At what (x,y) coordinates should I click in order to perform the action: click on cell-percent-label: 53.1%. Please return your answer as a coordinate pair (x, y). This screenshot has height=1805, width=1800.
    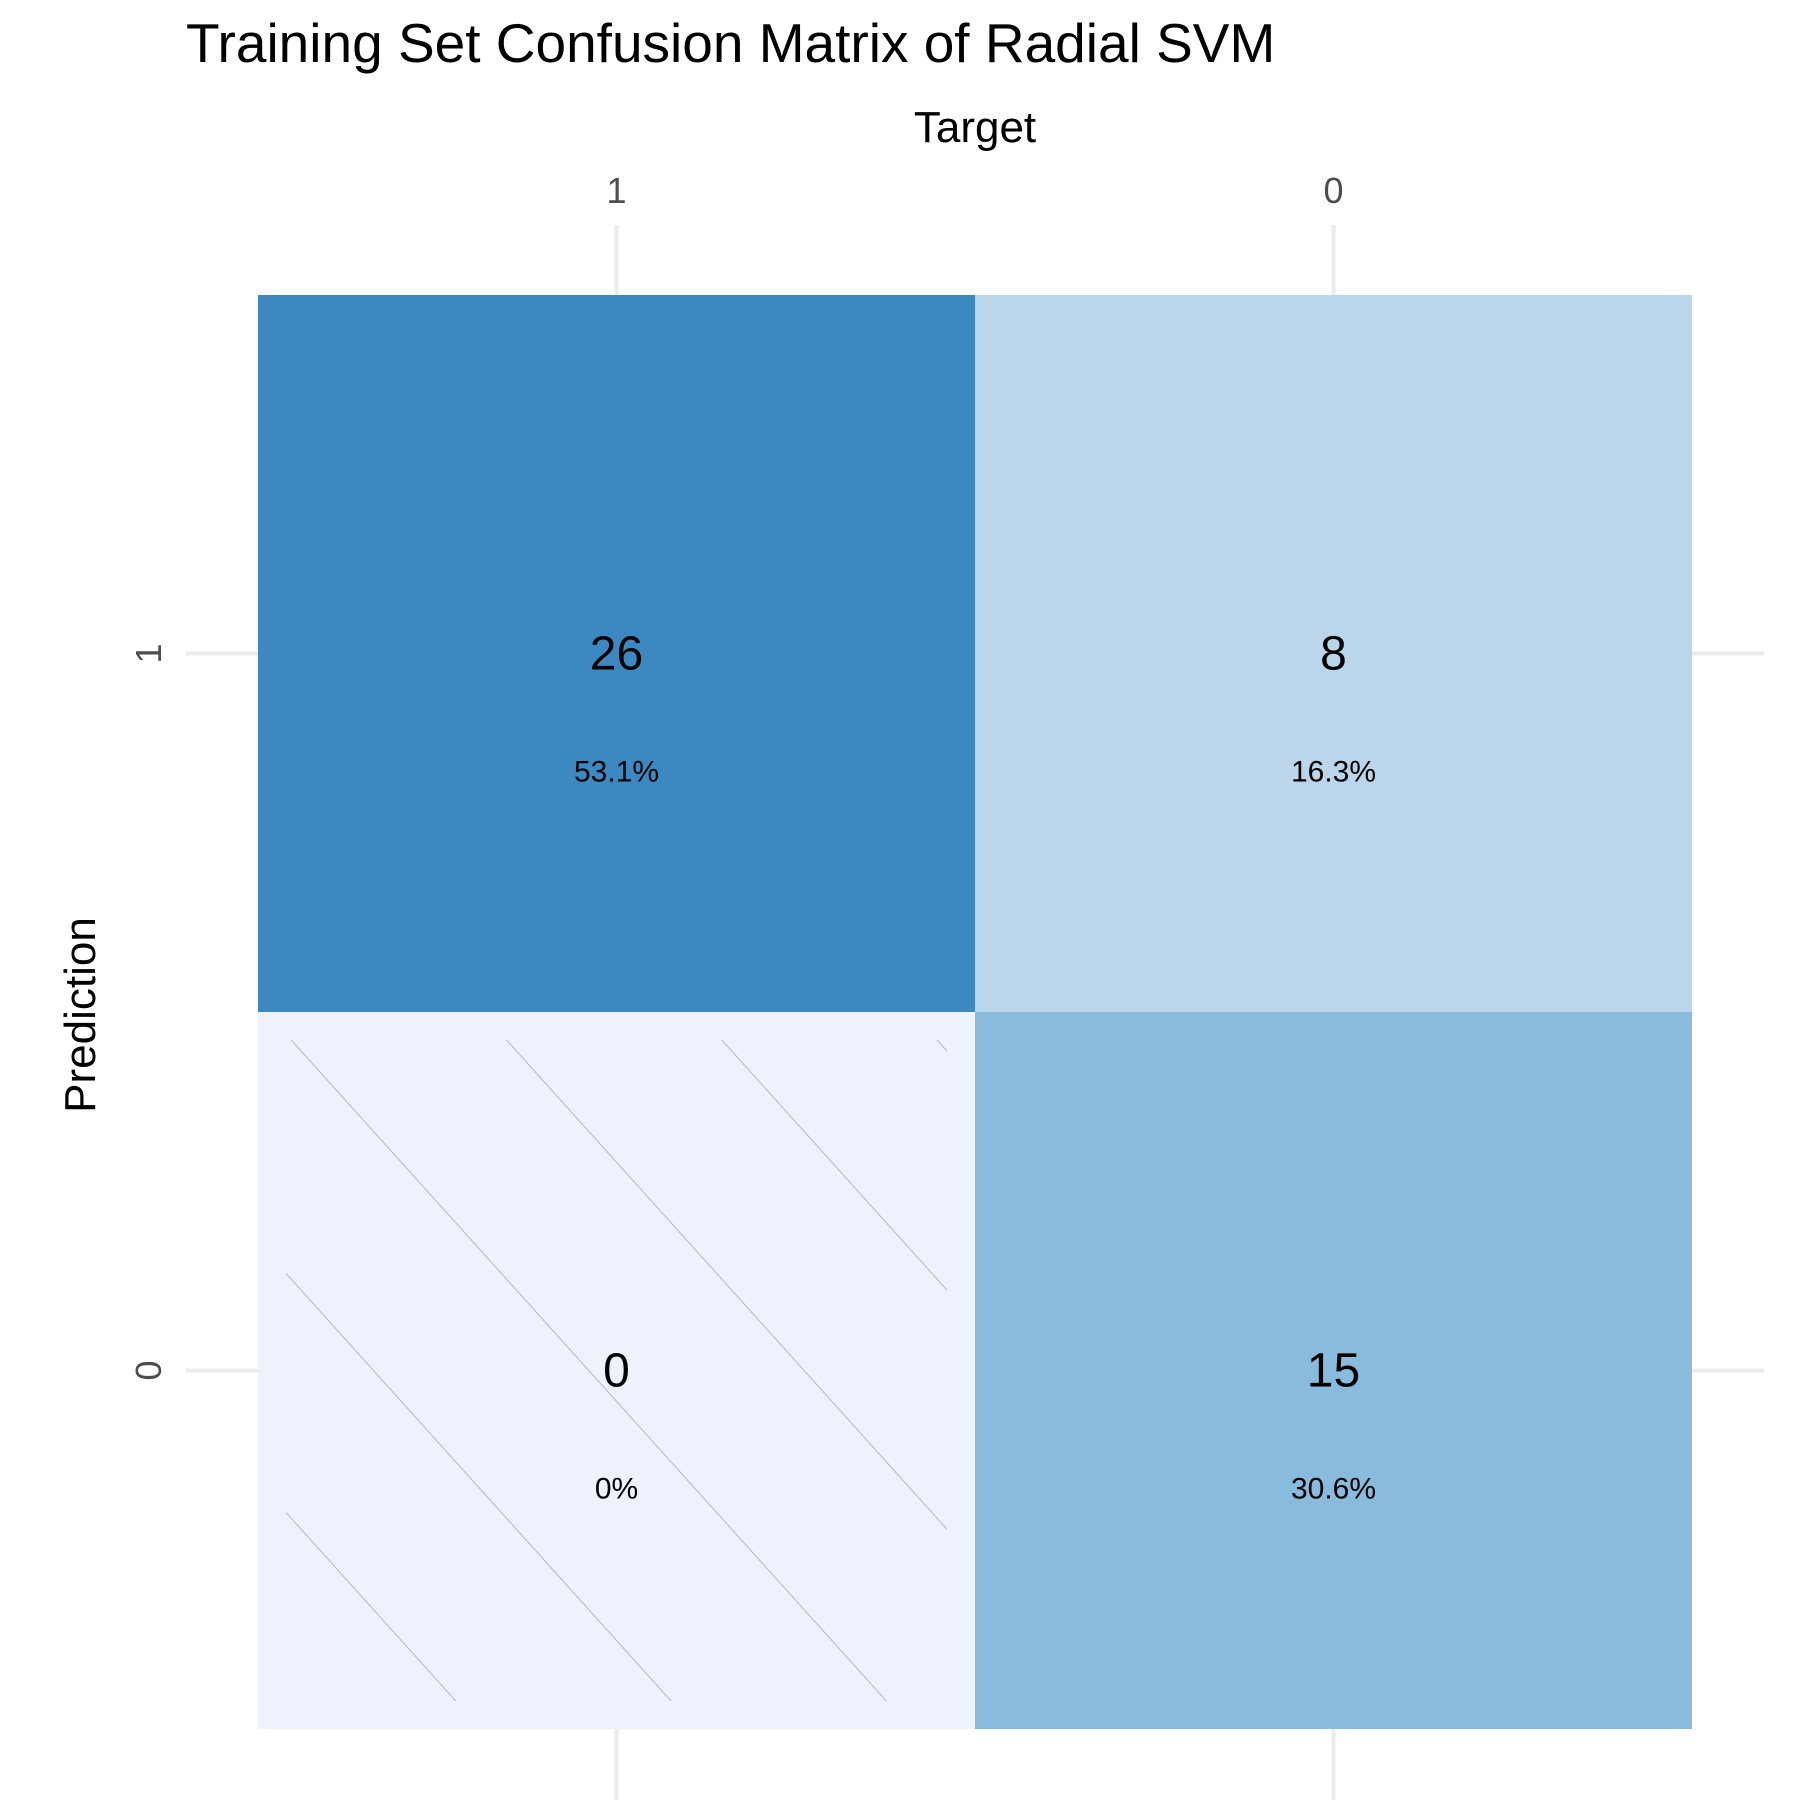
    Looking at the image, I should click on (616, 772).